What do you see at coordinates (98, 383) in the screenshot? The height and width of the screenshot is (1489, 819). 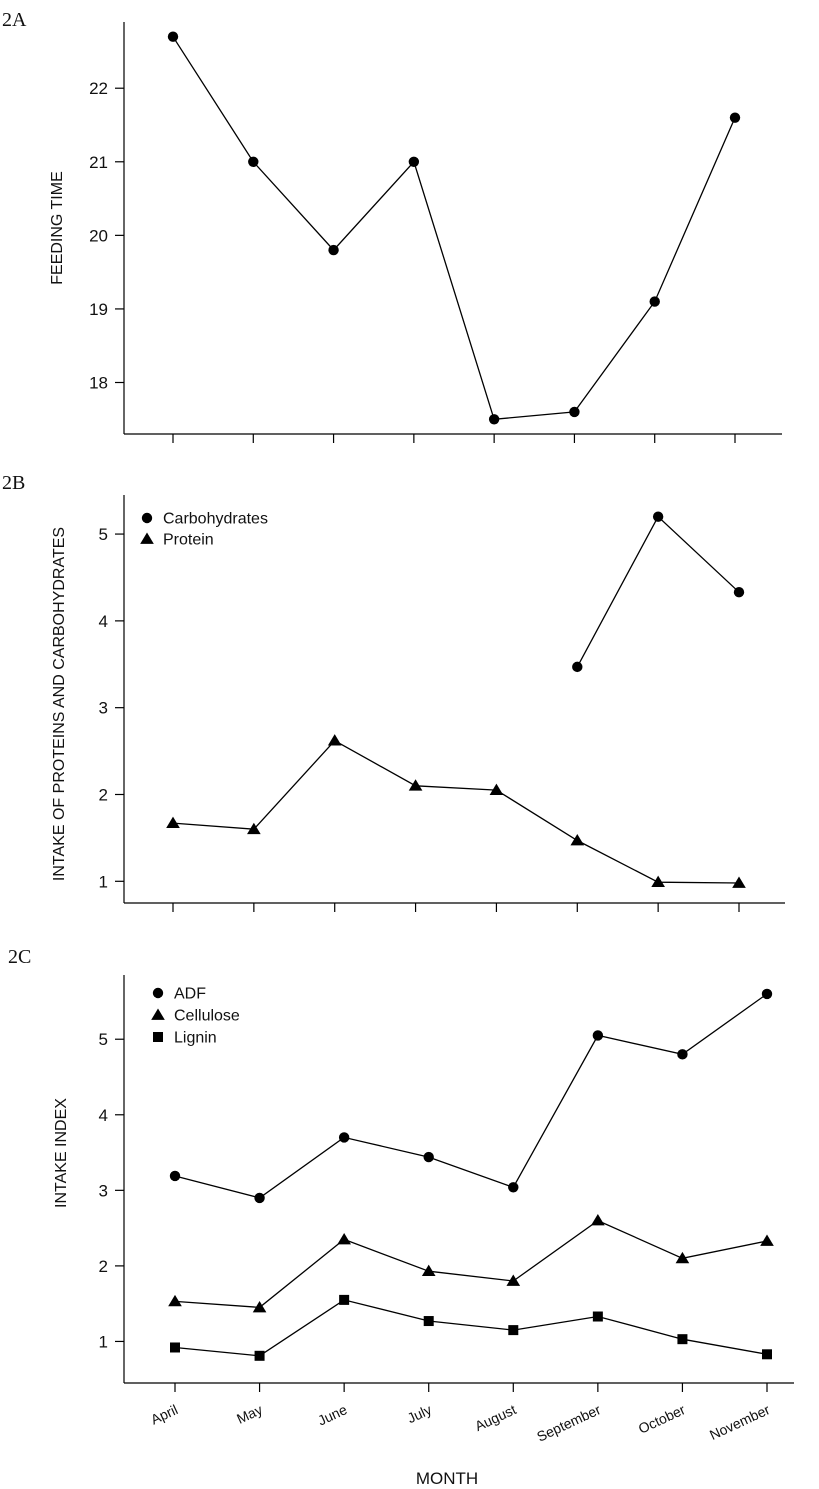 I see `y-tick-label: 18` at bounding box center [98, 383].